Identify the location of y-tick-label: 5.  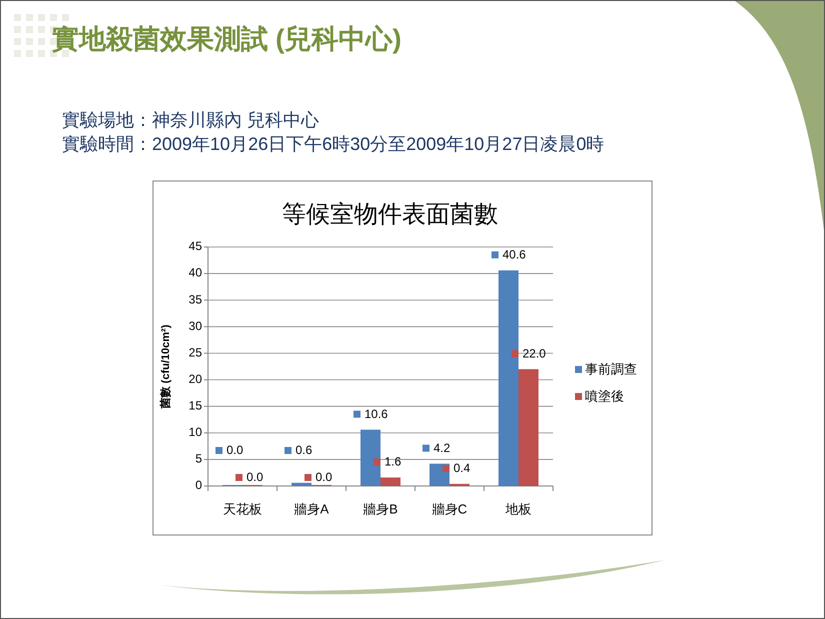
(198, 459).